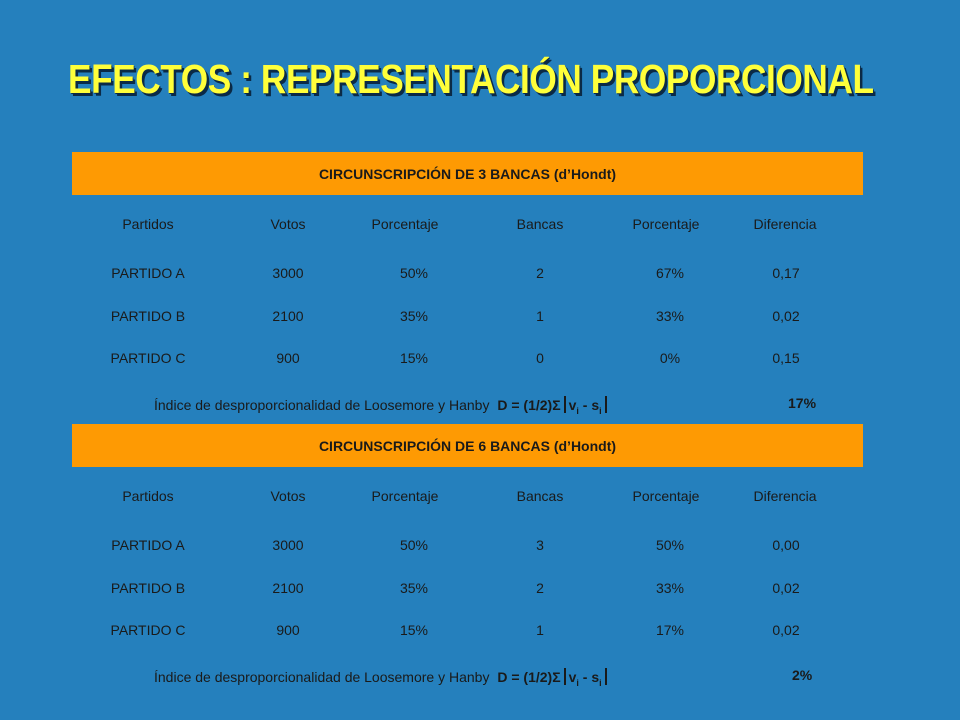 The height and width of the screenshot is (720, 960). I want to click on seat-share: 67%, so click(670, 273).